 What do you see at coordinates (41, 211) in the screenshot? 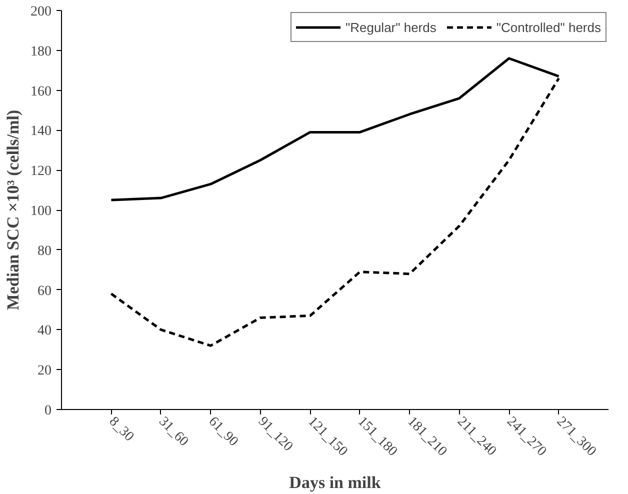
I see `y-tick-label: 100` at bounding box center [41, 211].